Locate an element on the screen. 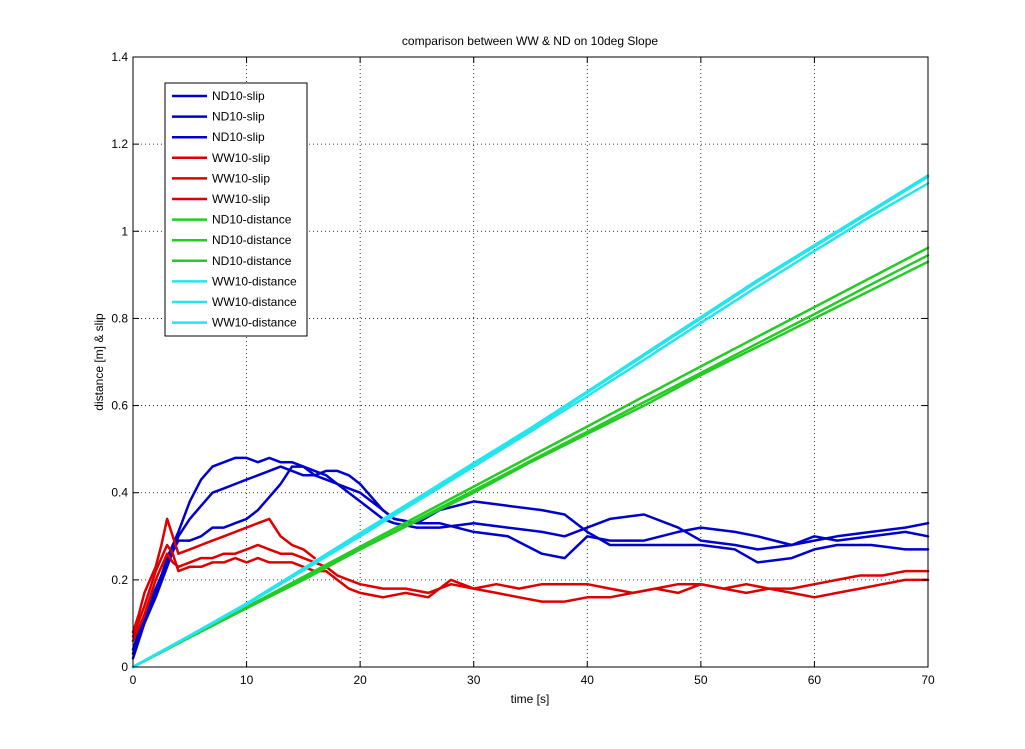 The image size is (1025, 749). y-tick-label: 0 is located at coordinates (124, 667).